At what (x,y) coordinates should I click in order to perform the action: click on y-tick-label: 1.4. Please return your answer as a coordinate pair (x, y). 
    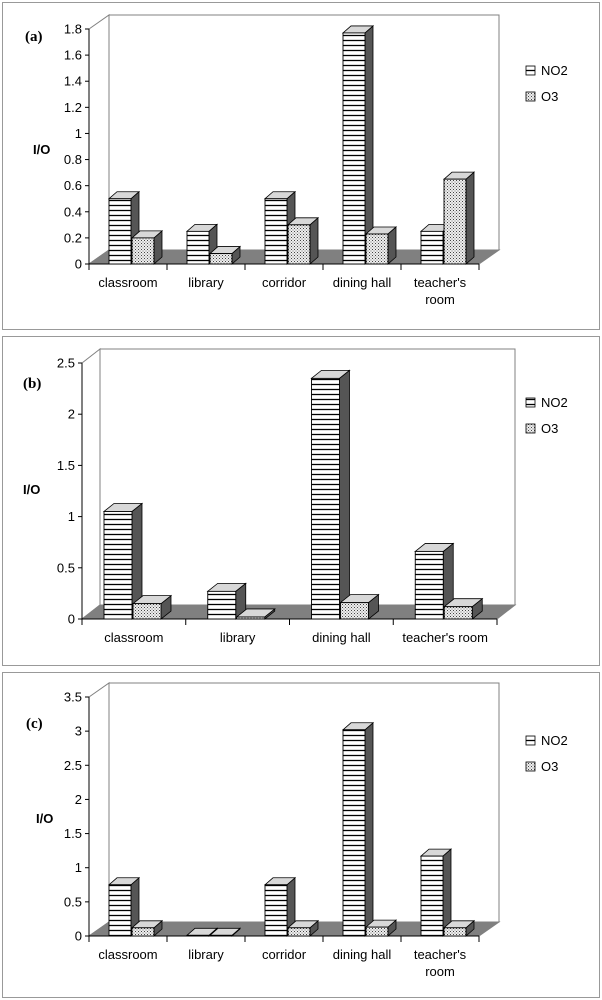
    Looking at the image, I should click on (73, 81).